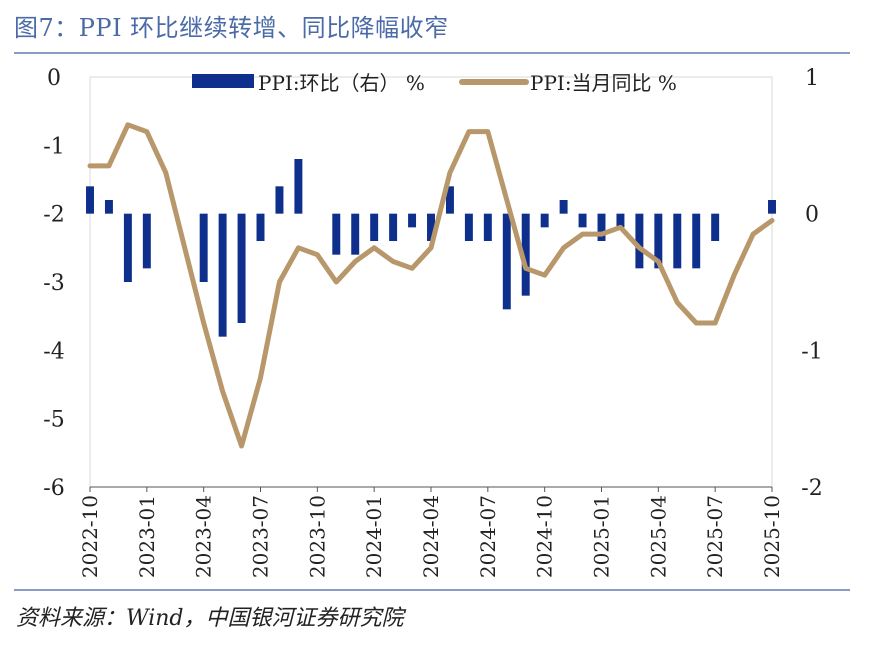 This screenshot has height=656, width=869. What do you see at coordinates (204, 536) in the screenshot?
I see `x-tick-label: 2023-04` at bounding box center [204, 536].